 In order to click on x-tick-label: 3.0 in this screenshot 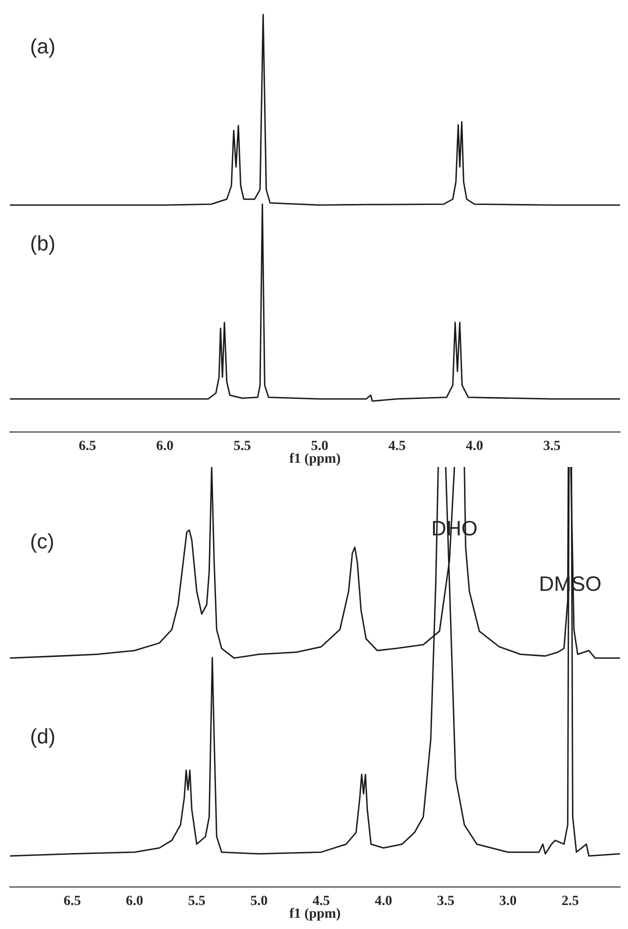, I will do `click(508, 901)`.